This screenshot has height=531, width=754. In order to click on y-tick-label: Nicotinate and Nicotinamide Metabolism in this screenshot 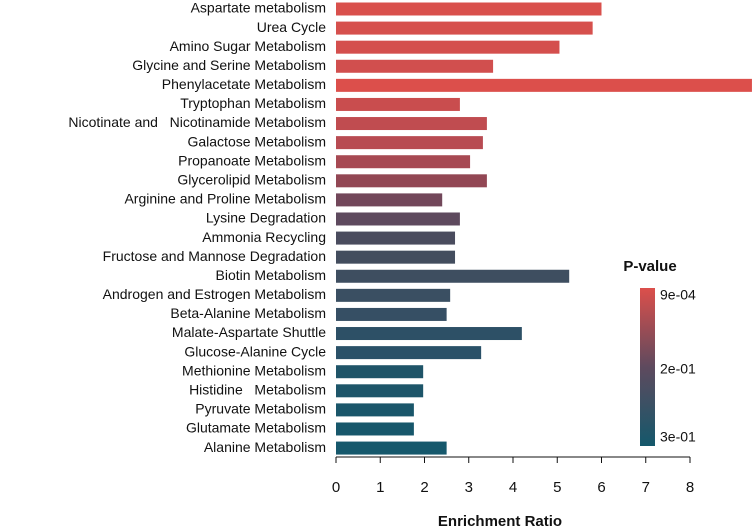, I will do `click(197, 122)`.